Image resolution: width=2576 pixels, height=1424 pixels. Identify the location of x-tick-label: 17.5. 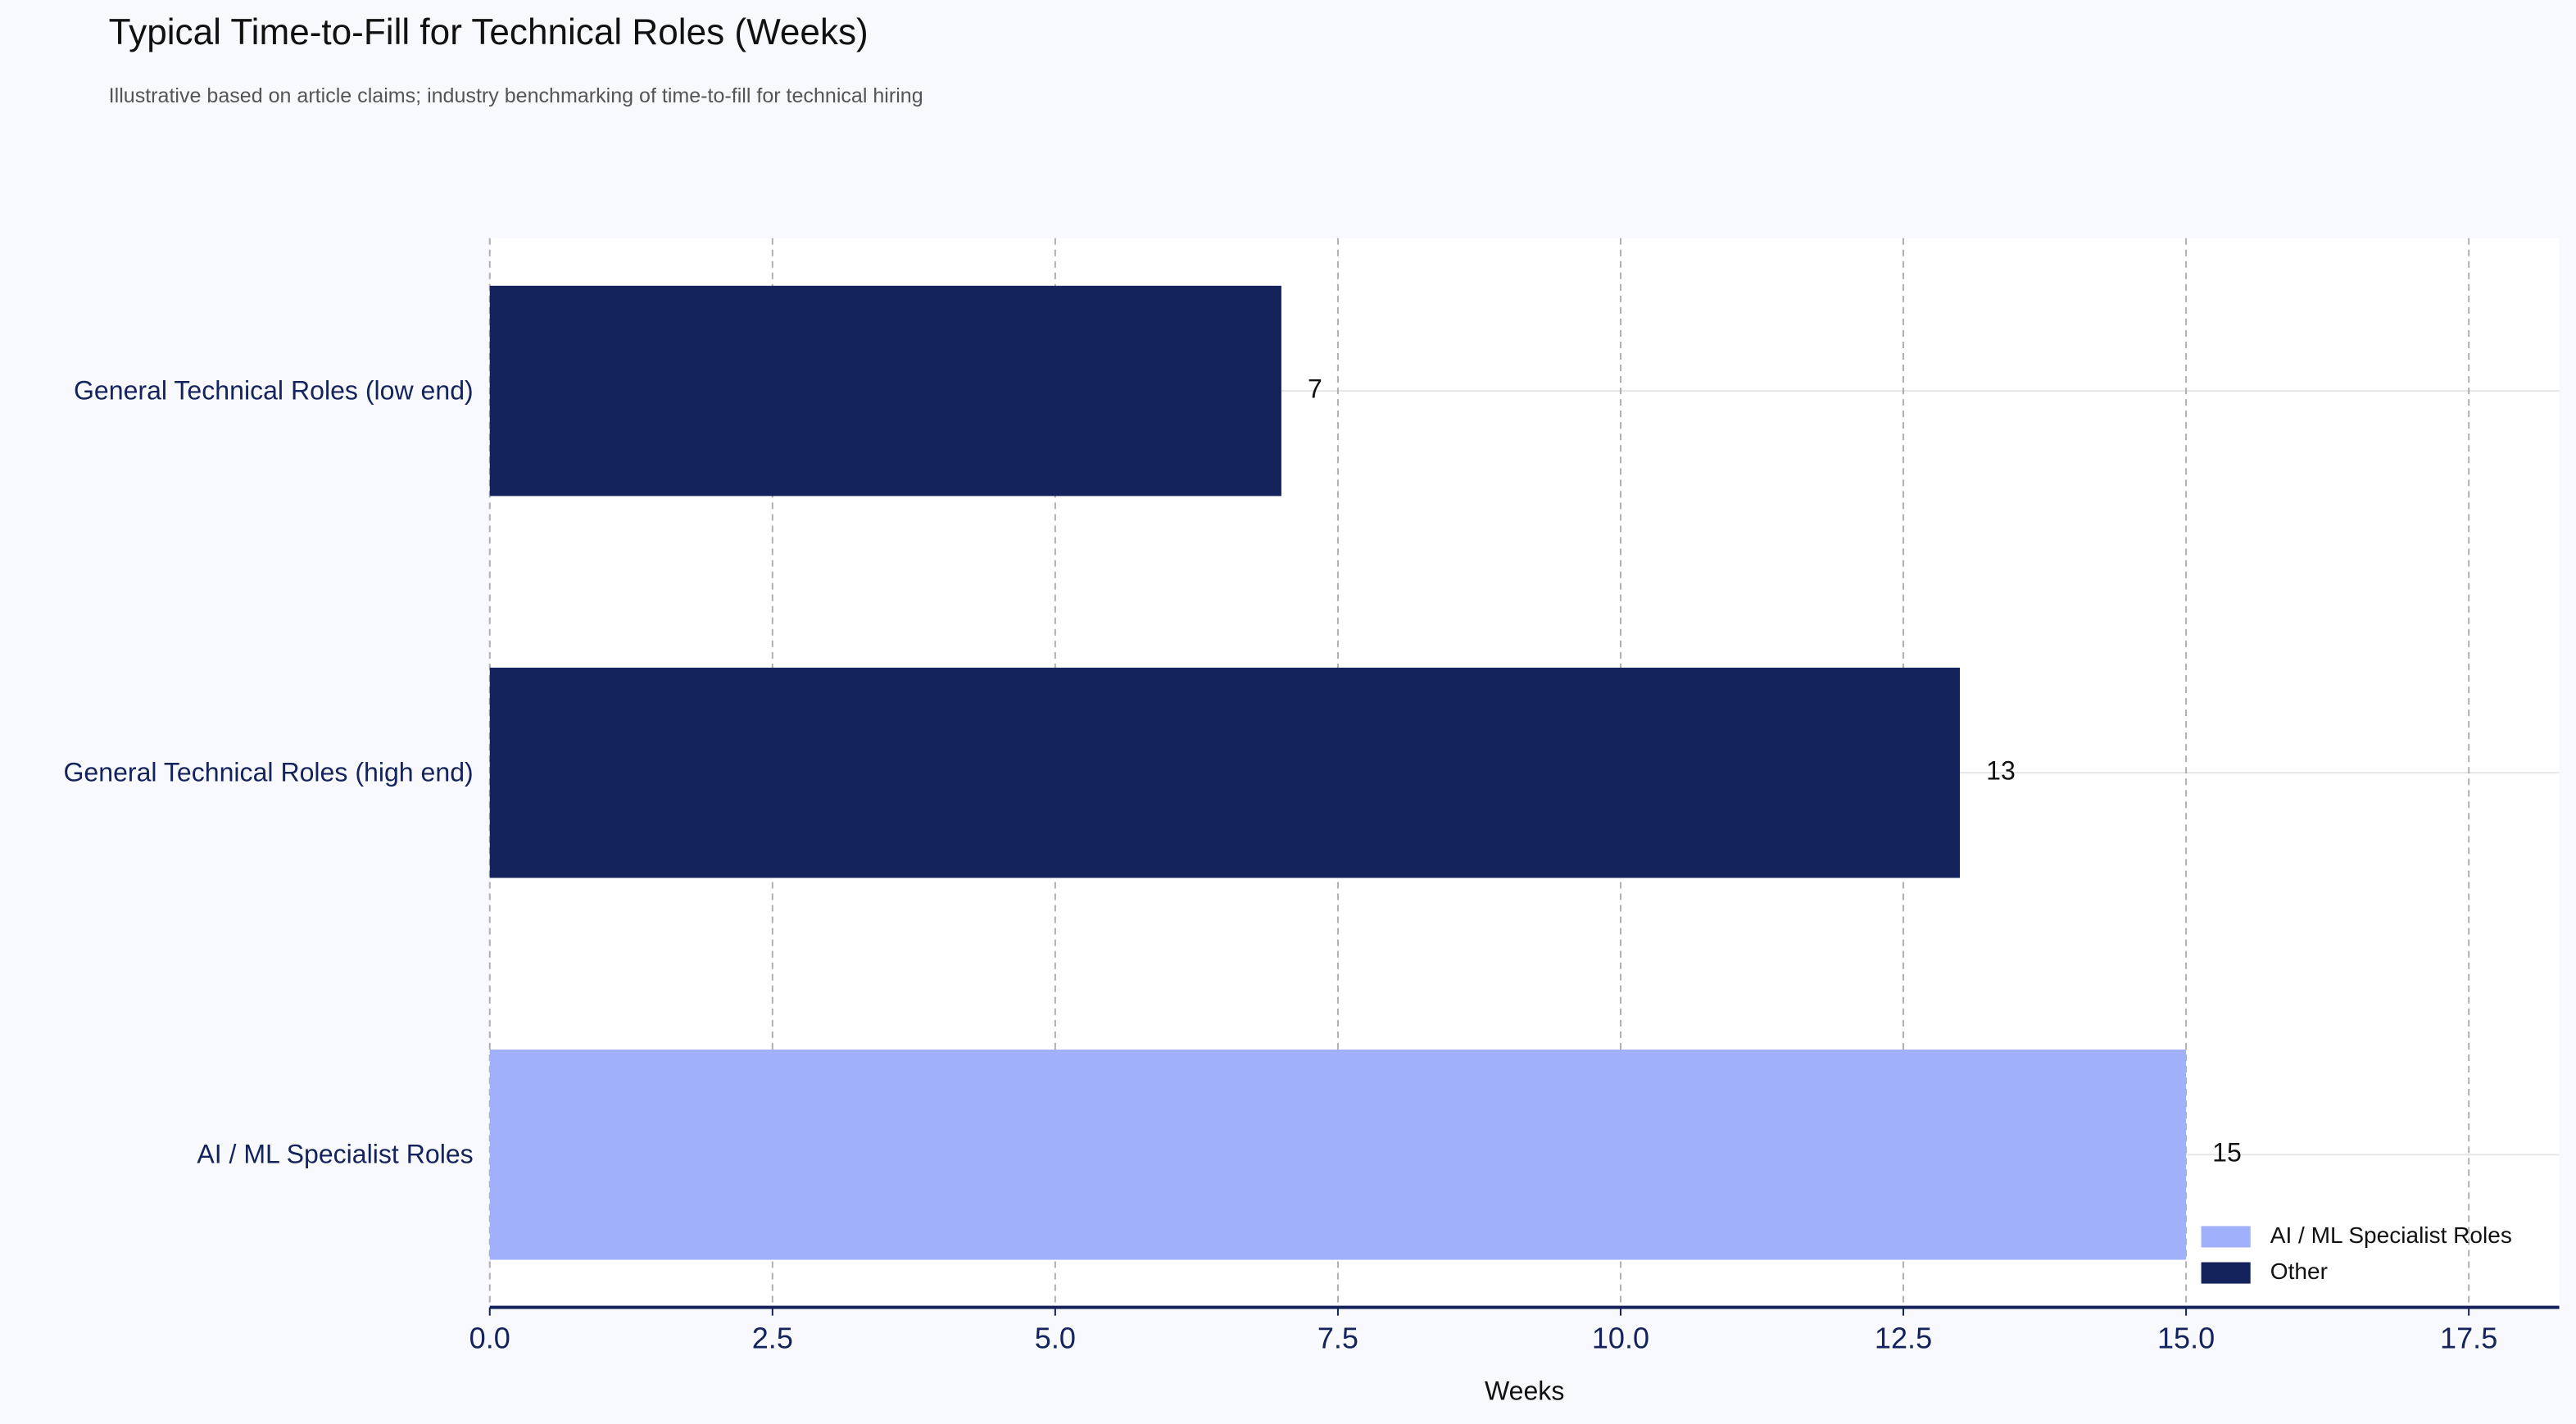
(2468, 1337).